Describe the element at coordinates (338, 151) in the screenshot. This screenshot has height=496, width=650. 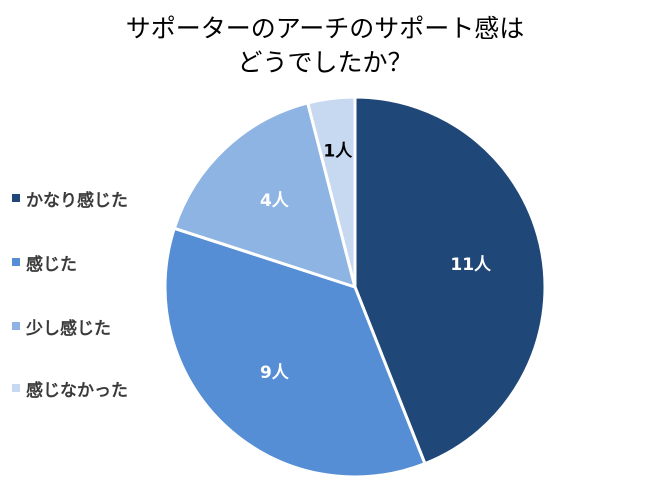
I see `label-kanjinakatta: 1人` at that location.